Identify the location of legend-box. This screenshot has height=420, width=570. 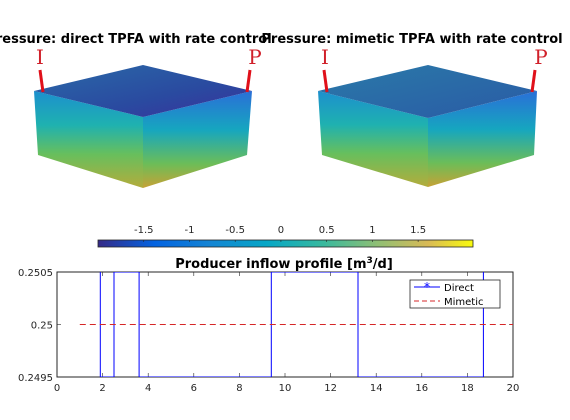
(455, 294).